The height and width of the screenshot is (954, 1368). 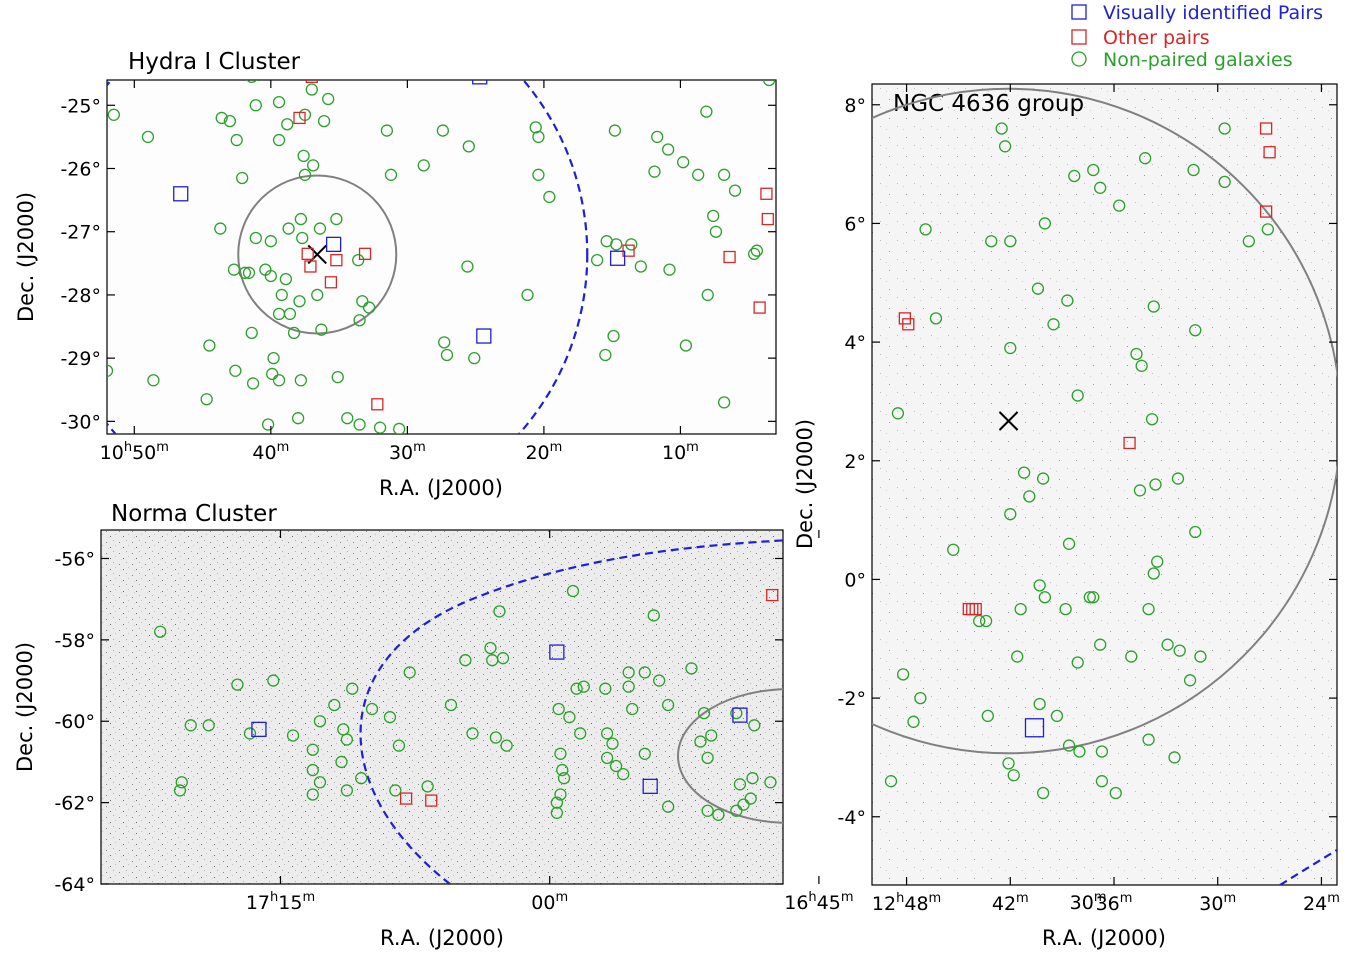 What do you see at coordinates (74, 559) in the screenshot?
I see `y-tick-label: -56°` at bounding box center [74, 559].